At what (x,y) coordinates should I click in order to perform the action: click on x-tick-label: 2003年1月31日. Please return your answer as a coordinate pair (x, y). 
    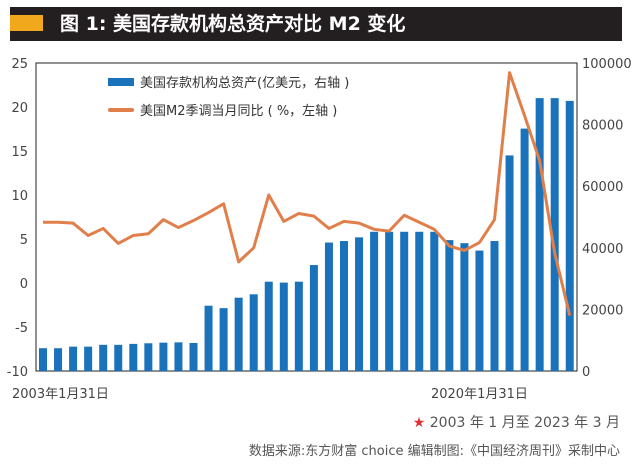
    Looking at the image, I should click on (60, 394).